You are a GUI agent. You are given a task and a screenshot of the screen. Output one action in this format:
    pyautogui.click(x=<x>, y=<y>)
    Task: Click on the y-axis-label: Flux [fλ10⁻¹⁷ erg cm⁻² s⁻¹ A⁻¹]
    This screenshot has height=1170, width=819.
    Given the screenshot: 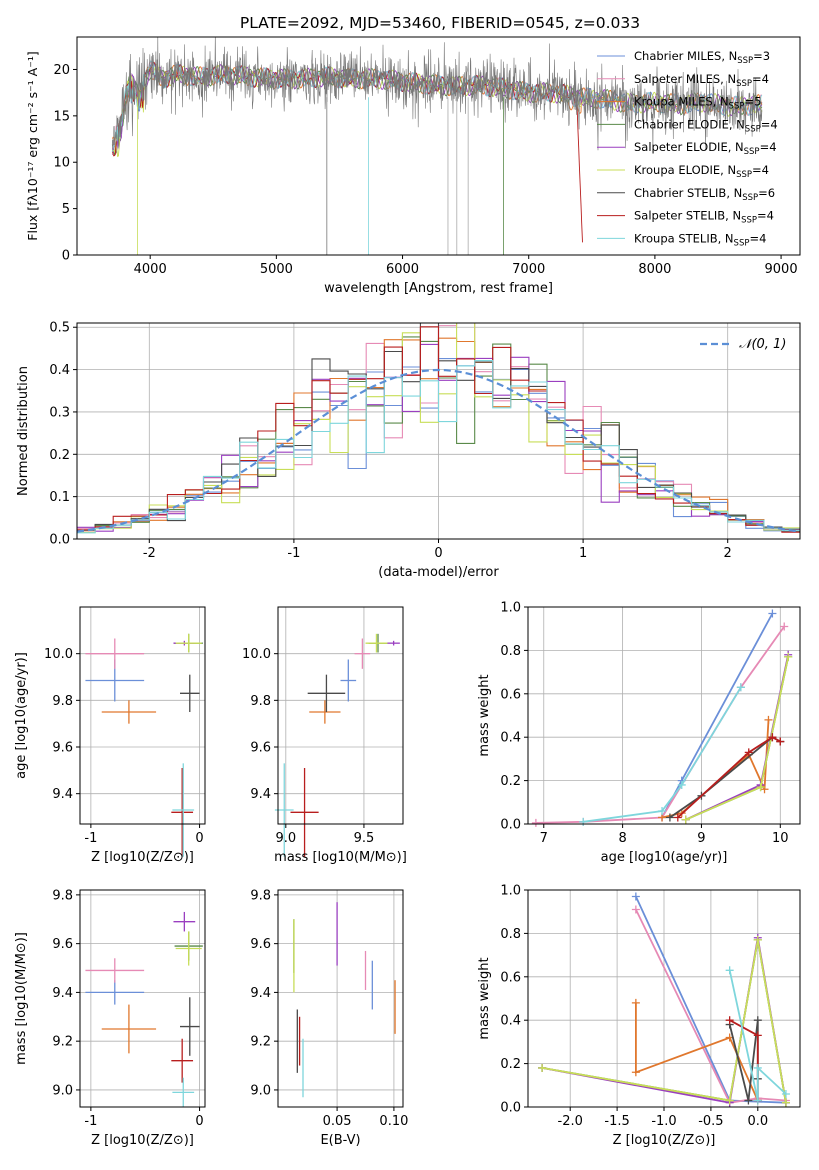 What is the action you would take?
    pyautogui.click(x=32, y=145)
    